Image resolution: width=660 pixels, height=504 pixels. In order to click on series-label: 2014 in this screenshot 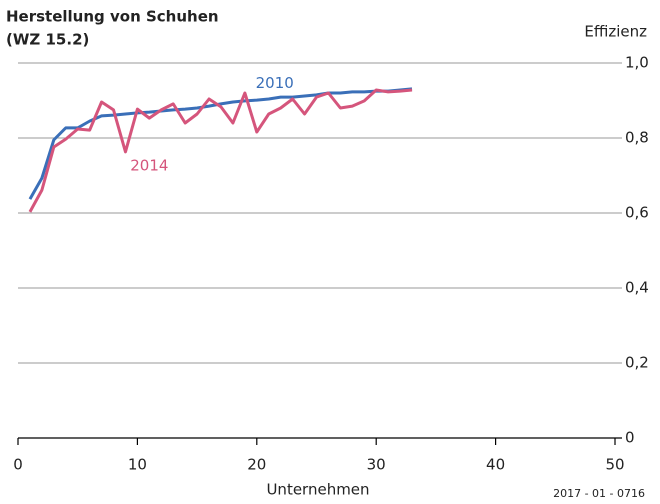, I will do `click(149, 166)`.